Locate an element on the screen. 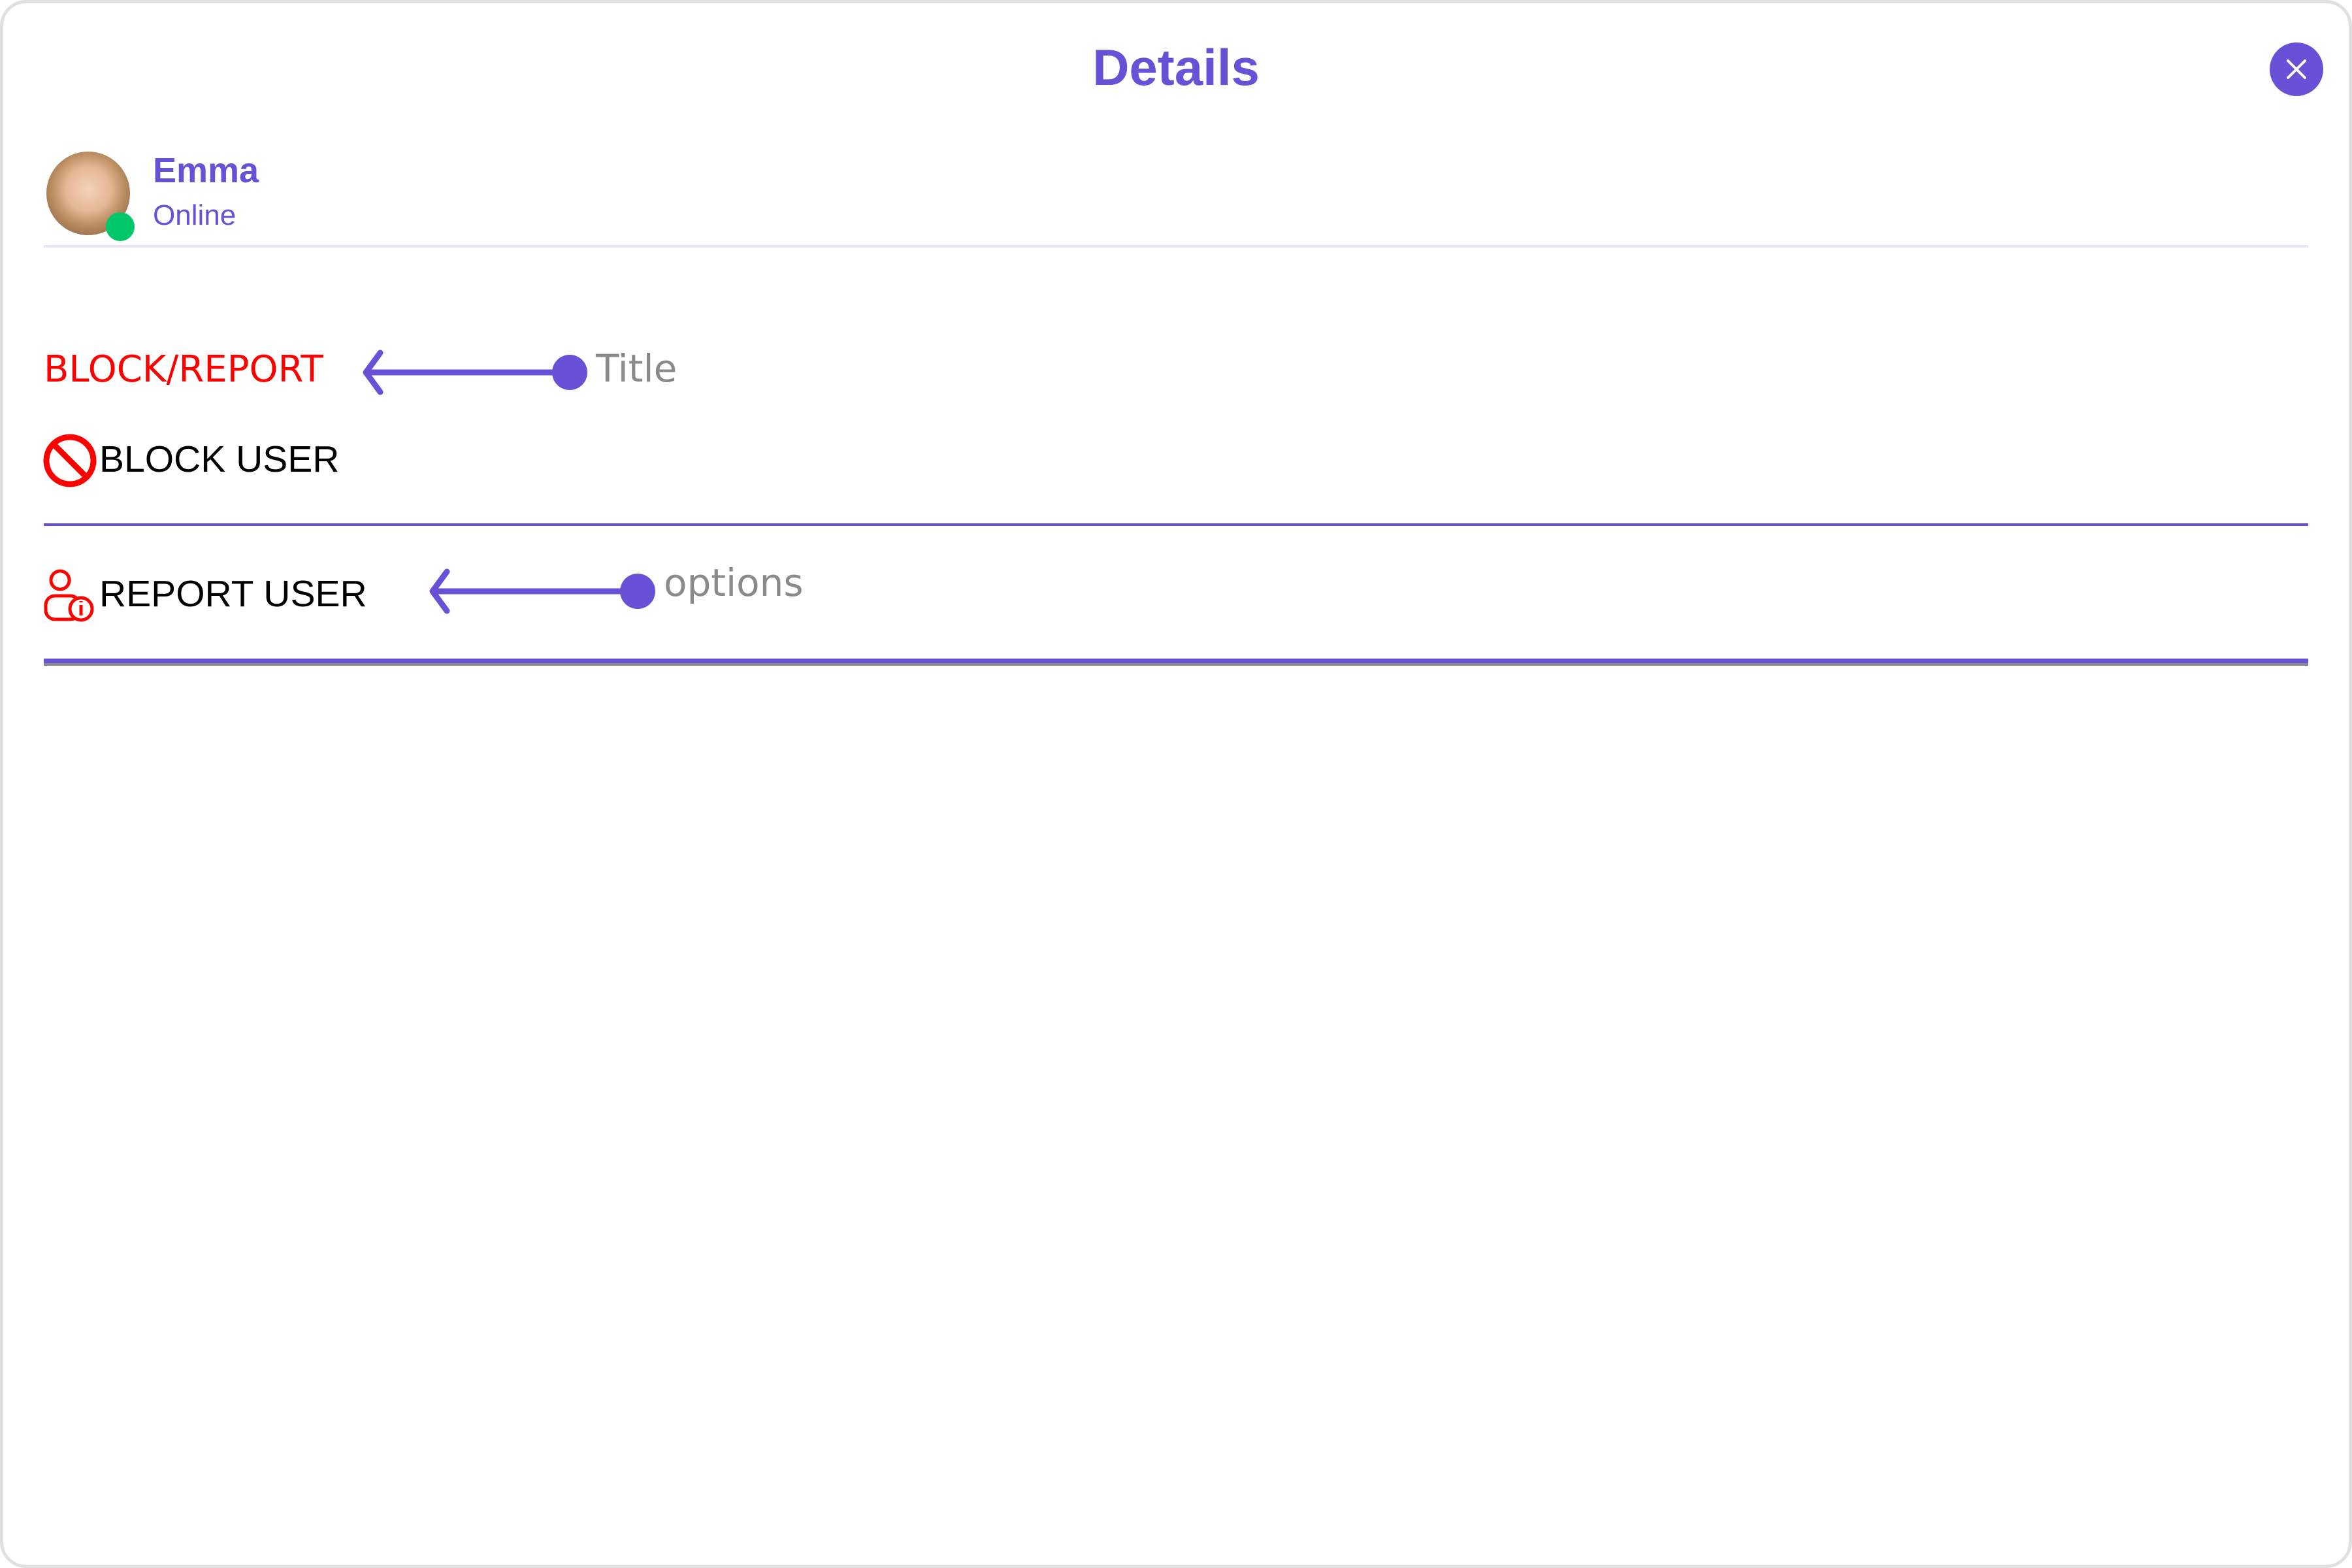 Image resolution: width=2352 pixels, height=1568 pixels. user-status: Online is located at coordinates (195, 215).